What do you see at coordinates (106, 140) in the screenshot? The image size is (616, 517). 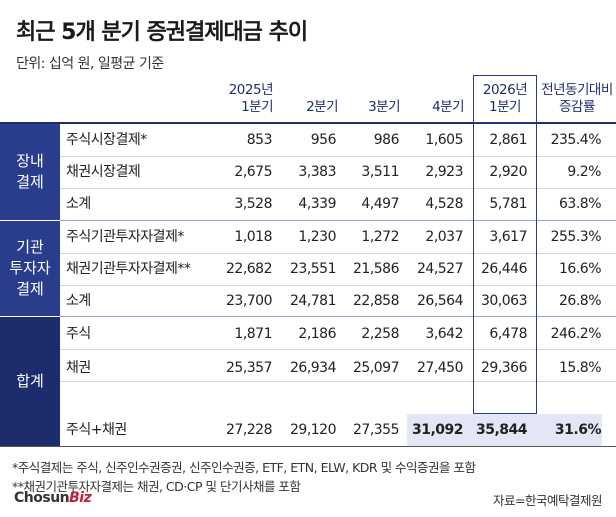 I see `row-label: 주식시장결제*` at bounding box center [106, 140].